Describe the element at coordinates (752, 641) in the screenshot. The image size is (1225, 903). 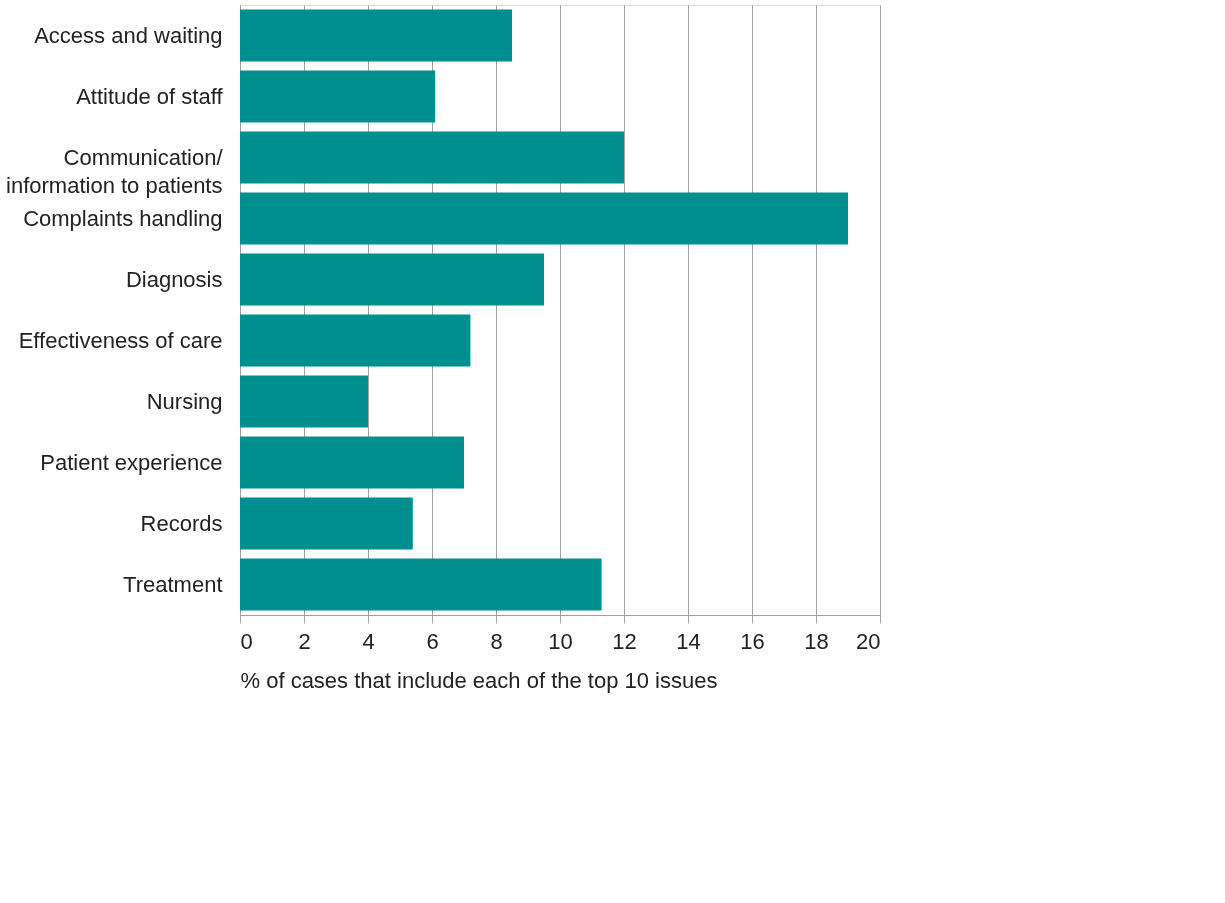
I see `x-tick-label: 16` at that location.